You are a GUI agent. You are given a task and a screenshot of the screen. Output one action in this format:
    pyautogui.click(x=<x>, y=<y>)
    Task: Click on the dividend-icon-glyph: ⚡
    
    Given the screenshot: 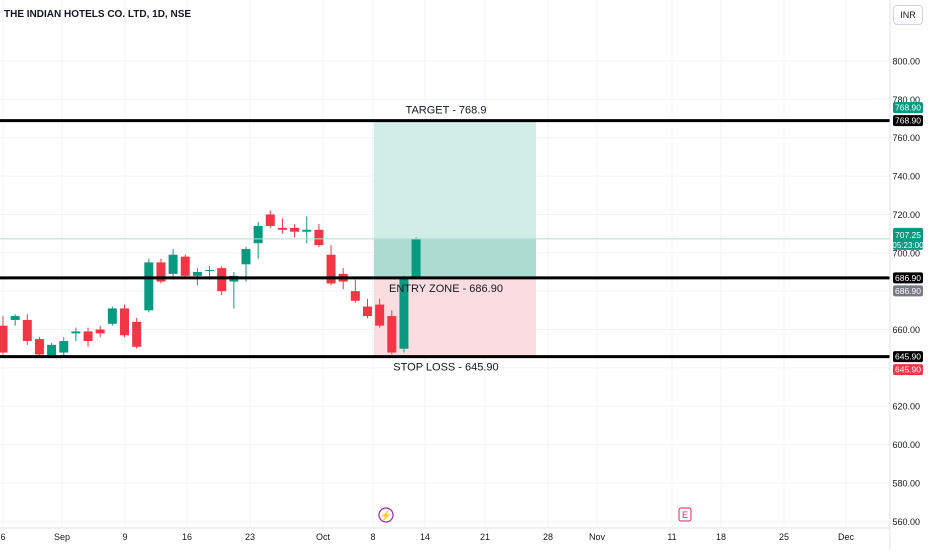 What is the action you would take?
    pyautogui.click(x=386, y=515)
    